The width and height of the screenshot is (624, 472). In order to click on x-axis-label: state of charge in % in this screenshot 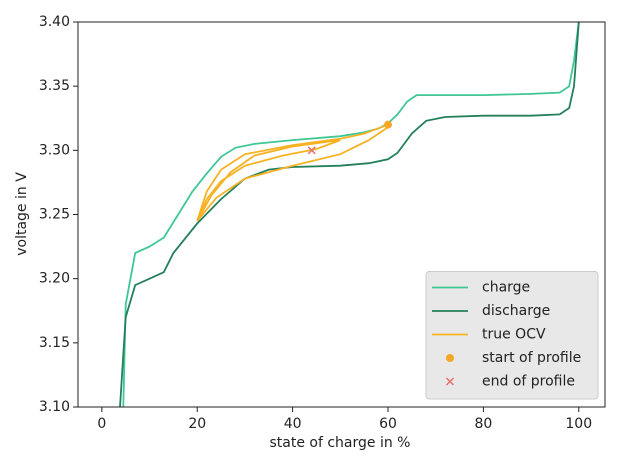, I will do `click(340, 443)`.